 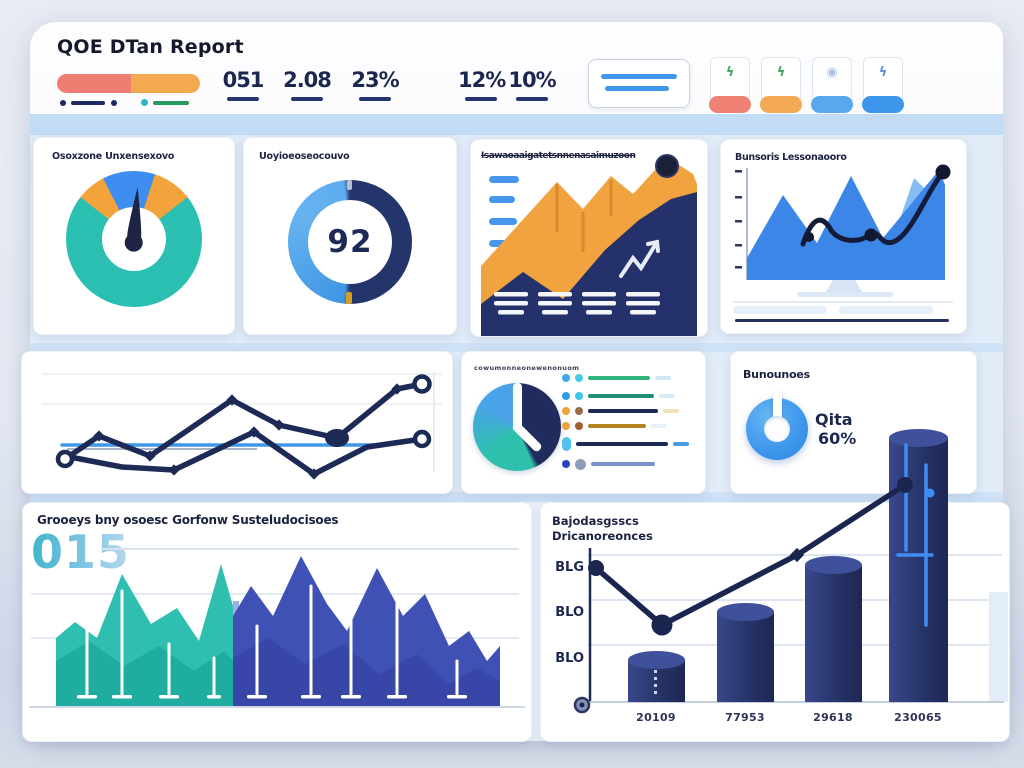 I want to click on progress-segment-red, so click(x=94, y=83).